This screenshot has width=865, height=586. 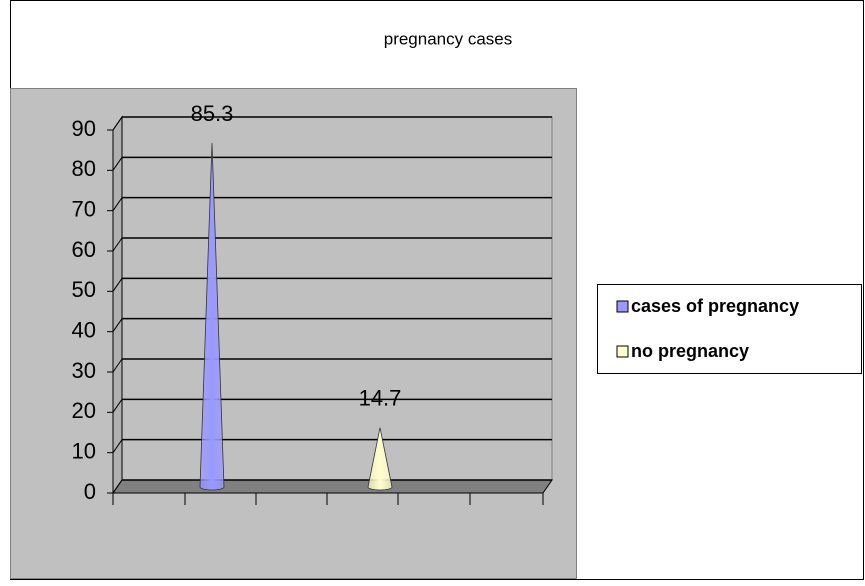 I want to click on y-tick-label: 50, so click(x=84, y=289).